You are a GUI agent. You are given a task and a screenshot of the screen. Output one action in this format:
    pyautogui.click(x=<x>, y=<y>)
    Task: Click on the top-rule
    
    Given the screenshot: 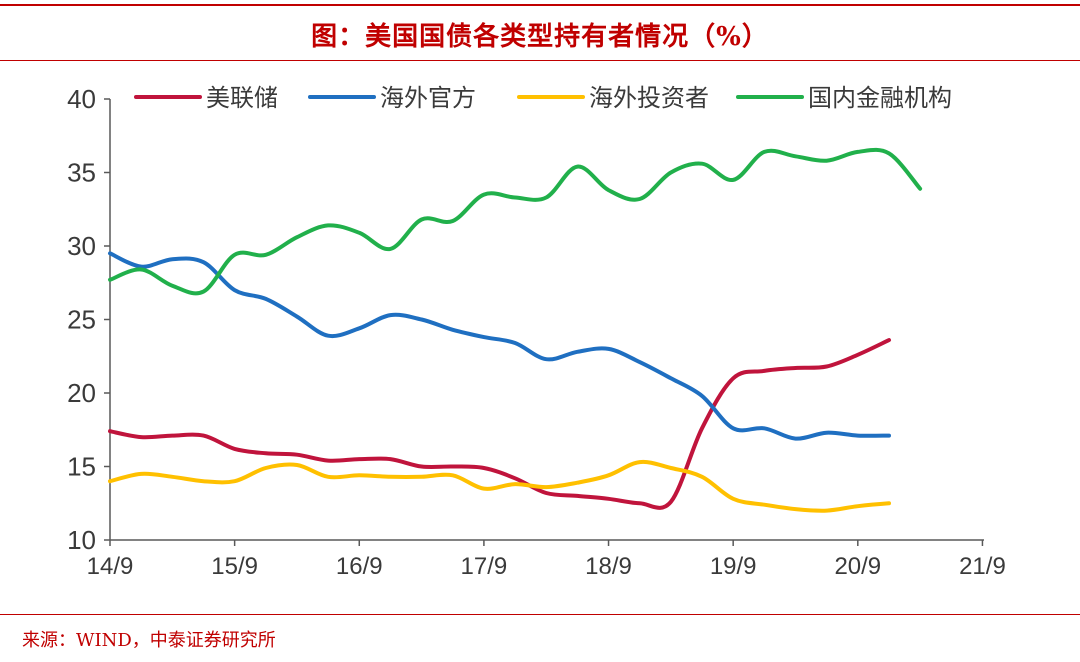 What is the action you would take?
    pyautogui.click(x=540, y=5)
    